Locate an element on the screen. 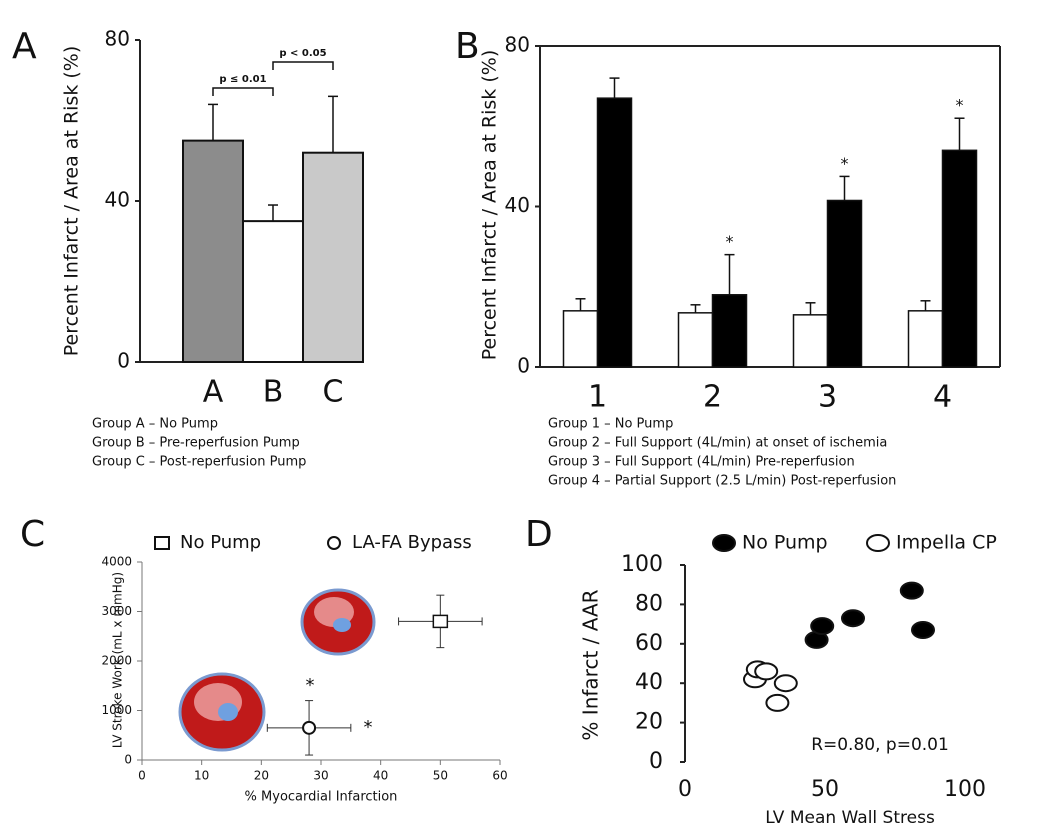 This screenshot has height=833, width=1050. x-tick-label: 4 is located at coordinates (942, 397).